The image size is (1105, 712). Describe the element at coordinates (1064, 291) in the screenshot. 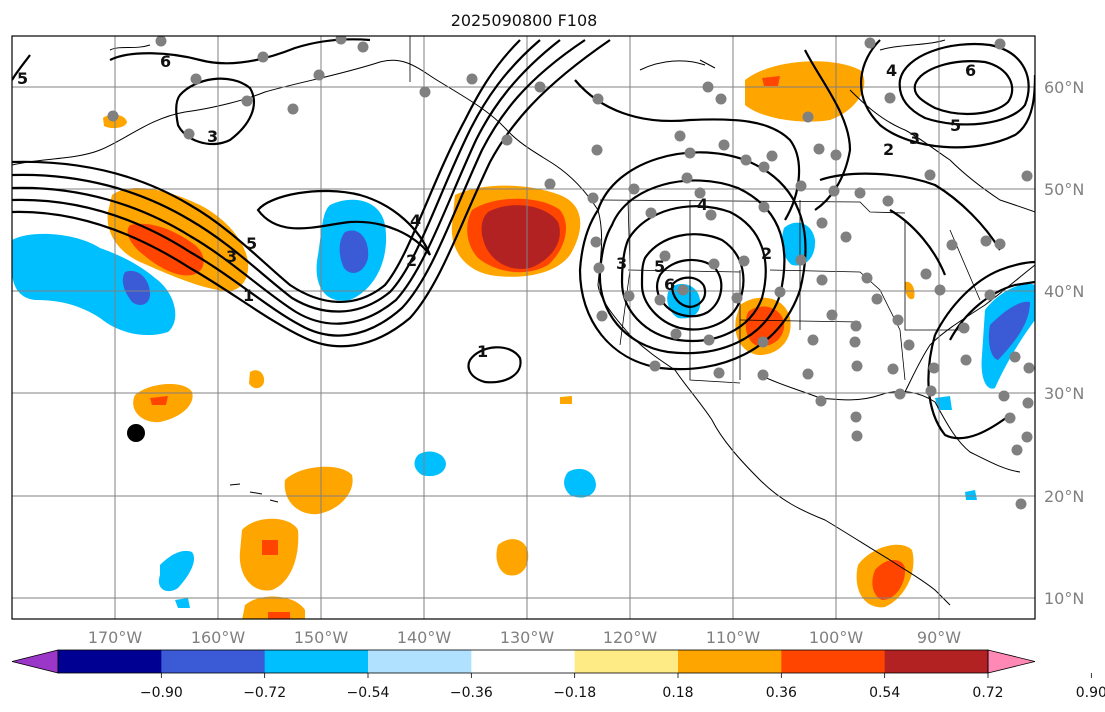

I see `lat-tick-label: 40°N` at that location.